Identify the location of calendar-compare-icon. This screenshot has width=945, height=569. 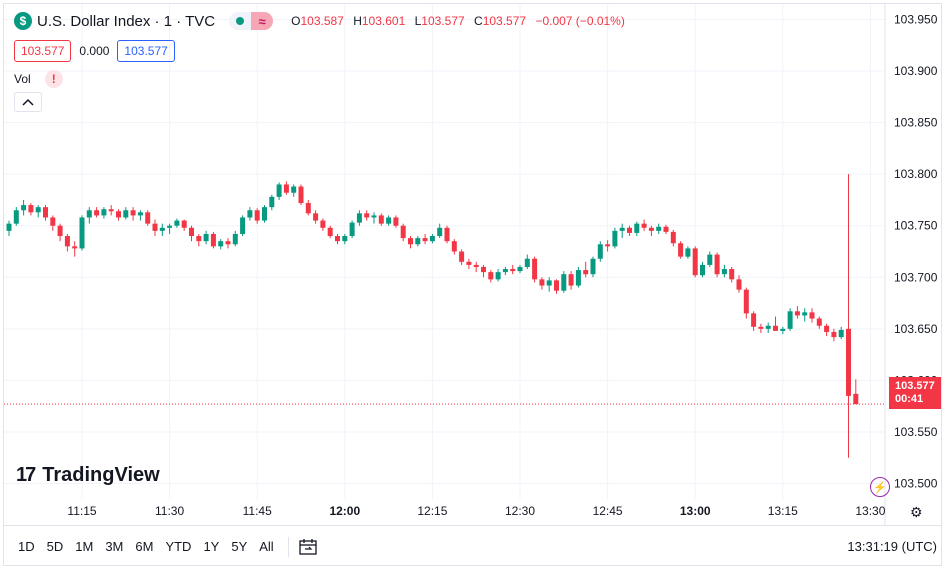
(308, 547).